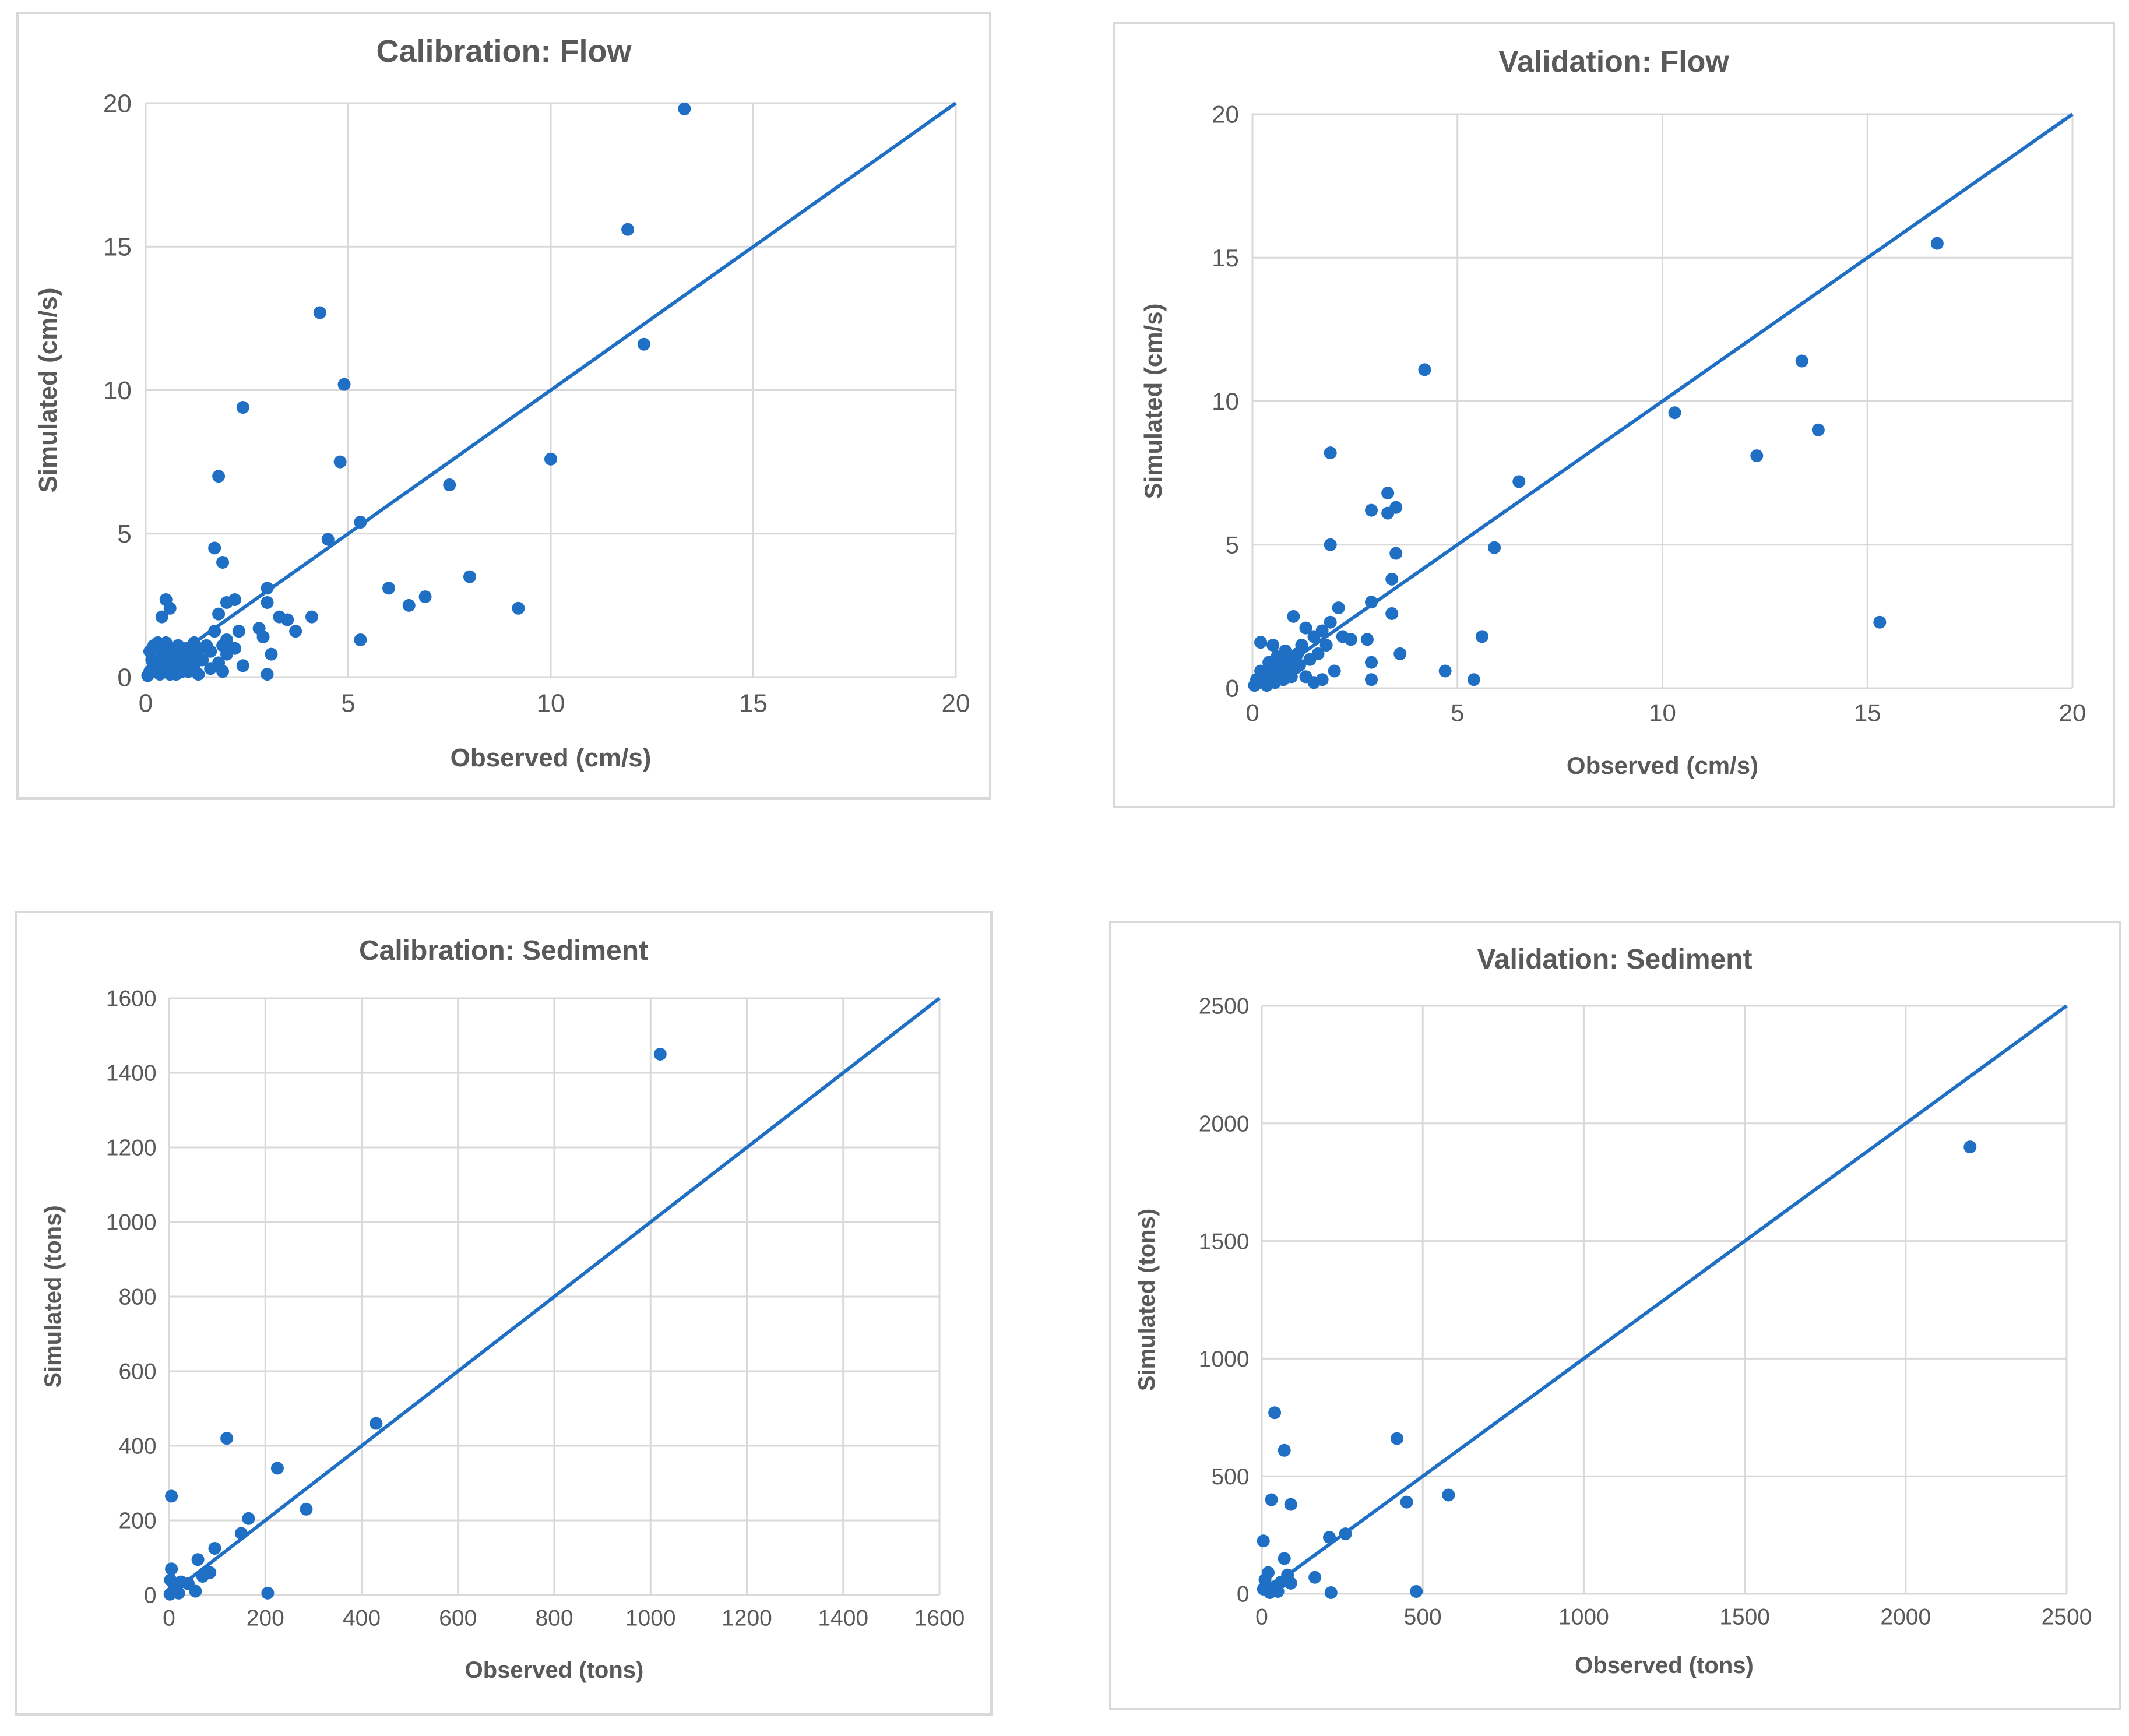  What do you see at coordinates (131, 1000) in the screenshot?
I see `y-tick-label: 1600` at bounding box center [131, 1000].